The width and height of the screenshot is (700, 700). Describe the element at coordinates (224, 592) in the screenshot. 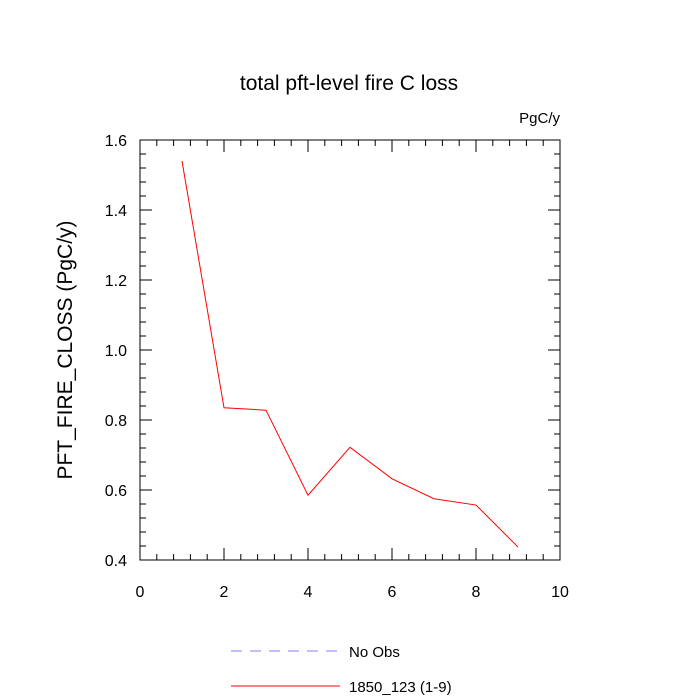

I see `x-tick-label: 2` at that location.